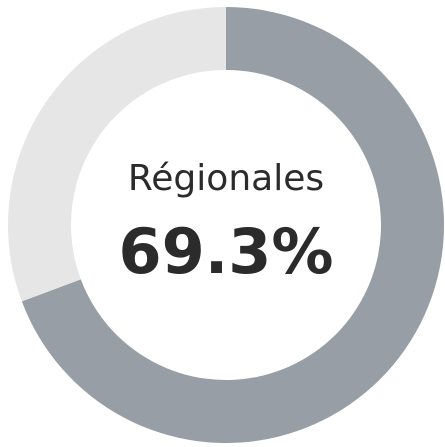 The width and height of the screenshot is (445, 447). What do you see at coordinates (226, 178) in the screenshot?
I see `category-label: Régionales` at bounding box center [226, 178].